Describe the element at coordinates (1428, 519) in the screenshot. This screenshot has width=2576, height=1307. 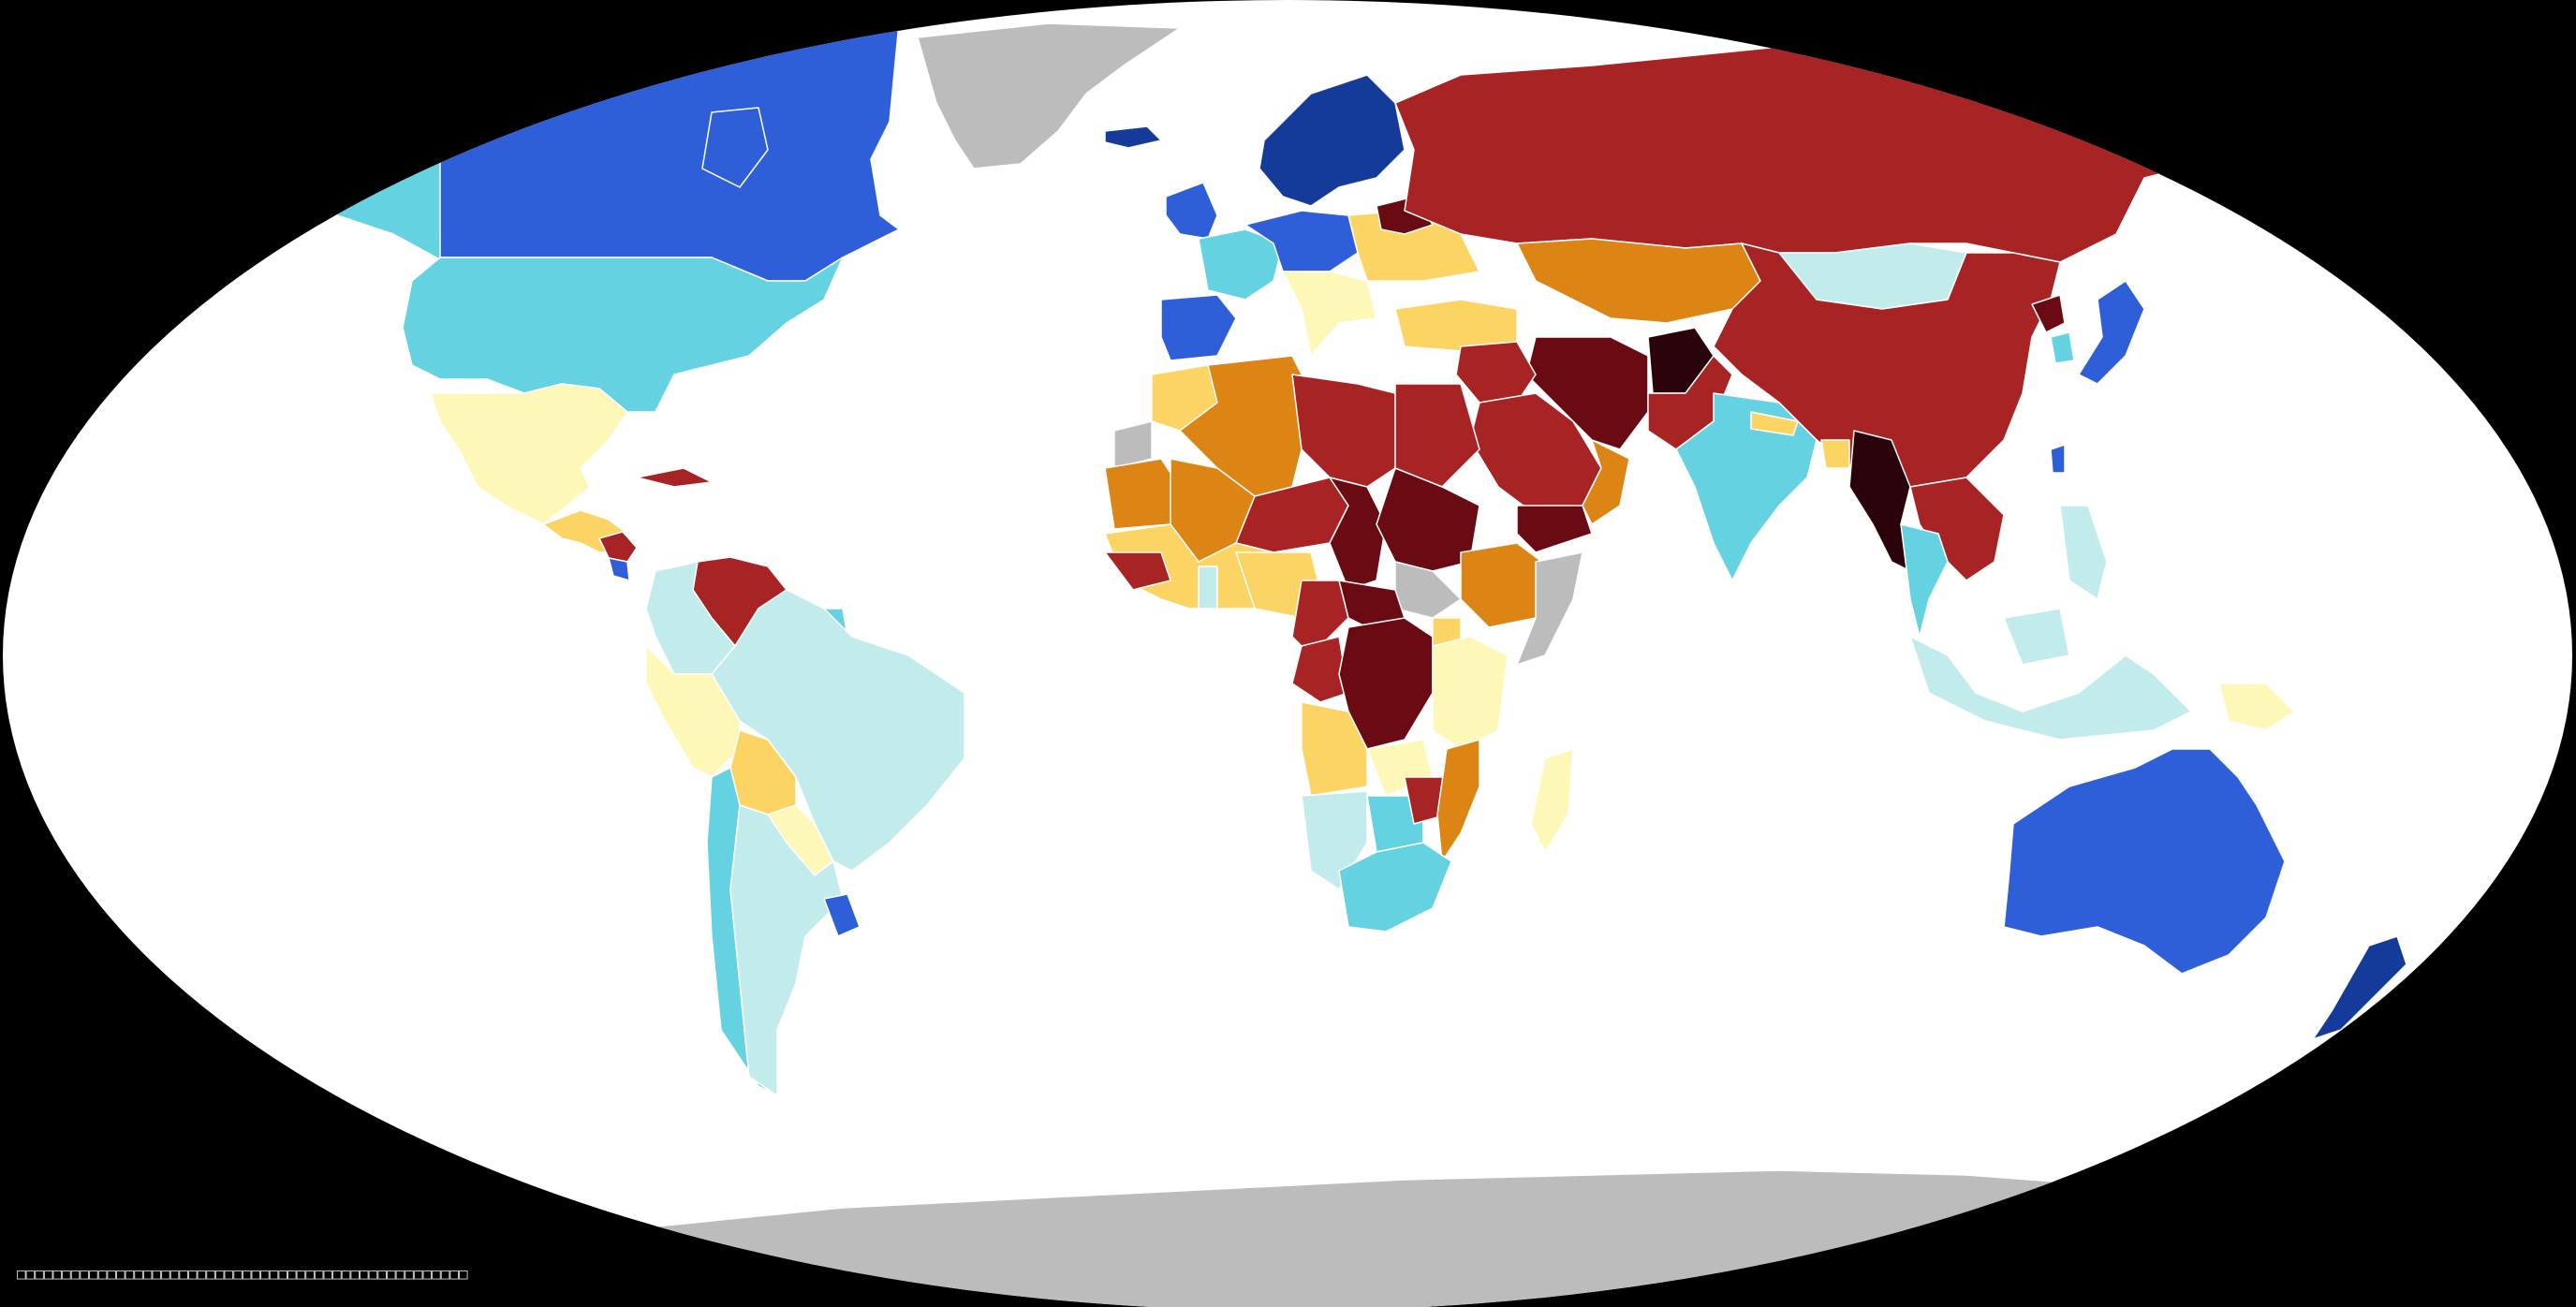
I see `region-sudan` at that location.